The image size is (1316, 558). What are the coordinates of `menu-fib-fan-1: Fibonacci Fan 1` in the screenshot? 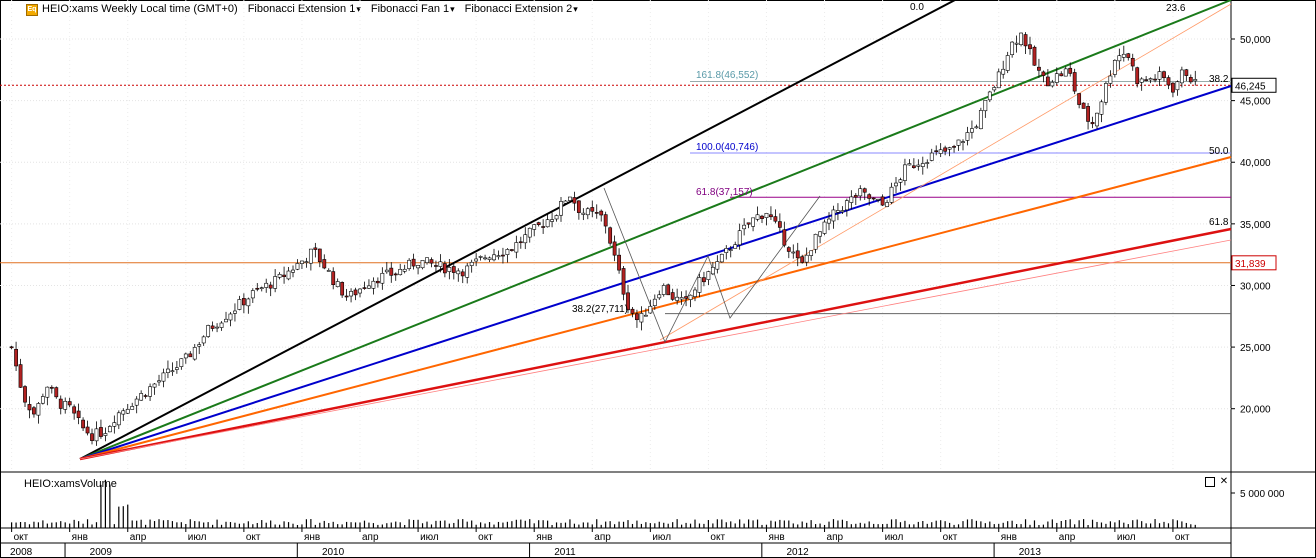 It's located at (413, 10).